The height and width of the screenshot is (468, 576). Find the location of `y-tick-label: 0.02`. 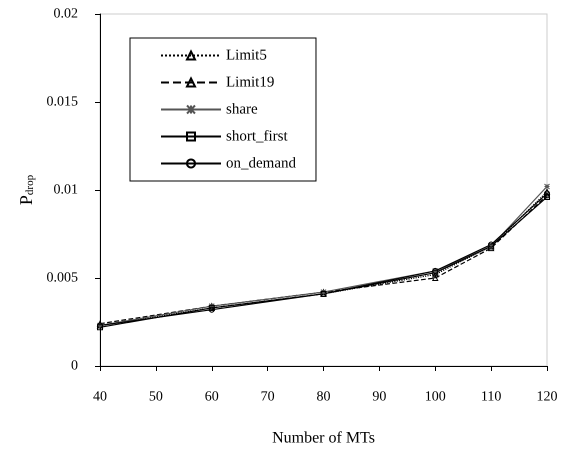

y-tick-label: 0.02 is located at coordinates (66, 14).